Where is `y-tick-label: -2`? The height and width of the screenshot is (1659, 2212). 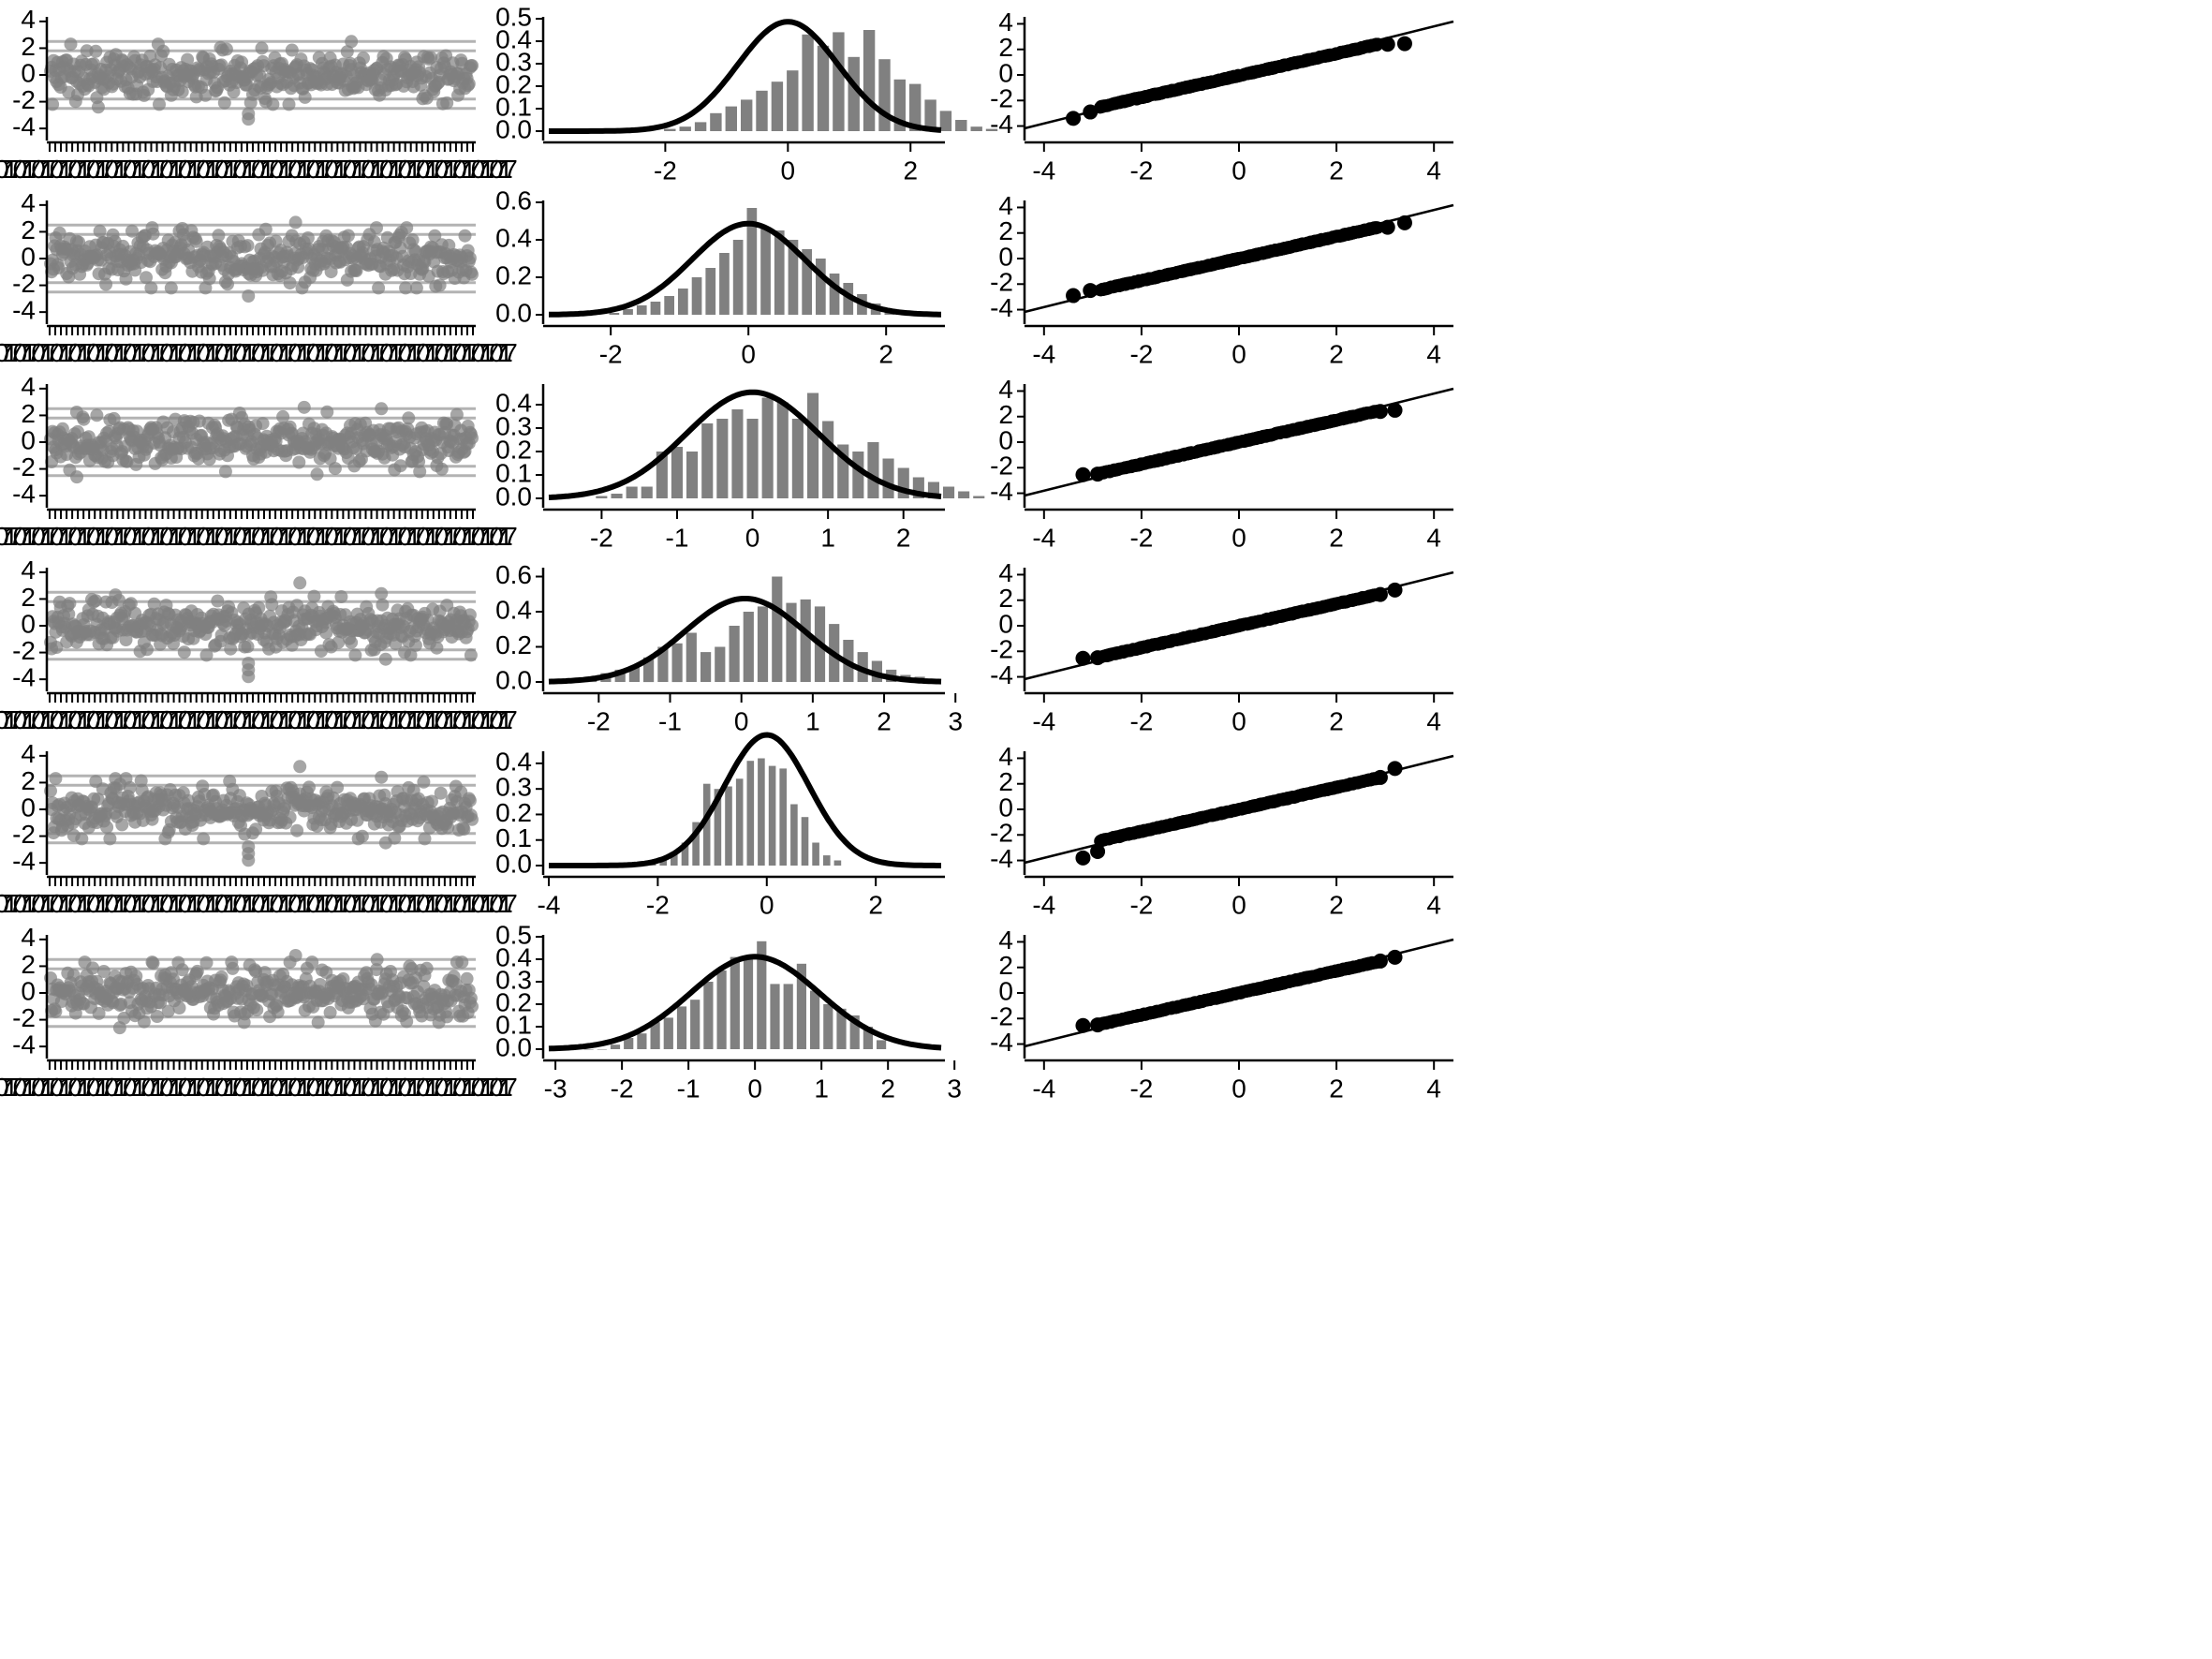
y-tick-label: -2 is located at coordinates (1002, 650).